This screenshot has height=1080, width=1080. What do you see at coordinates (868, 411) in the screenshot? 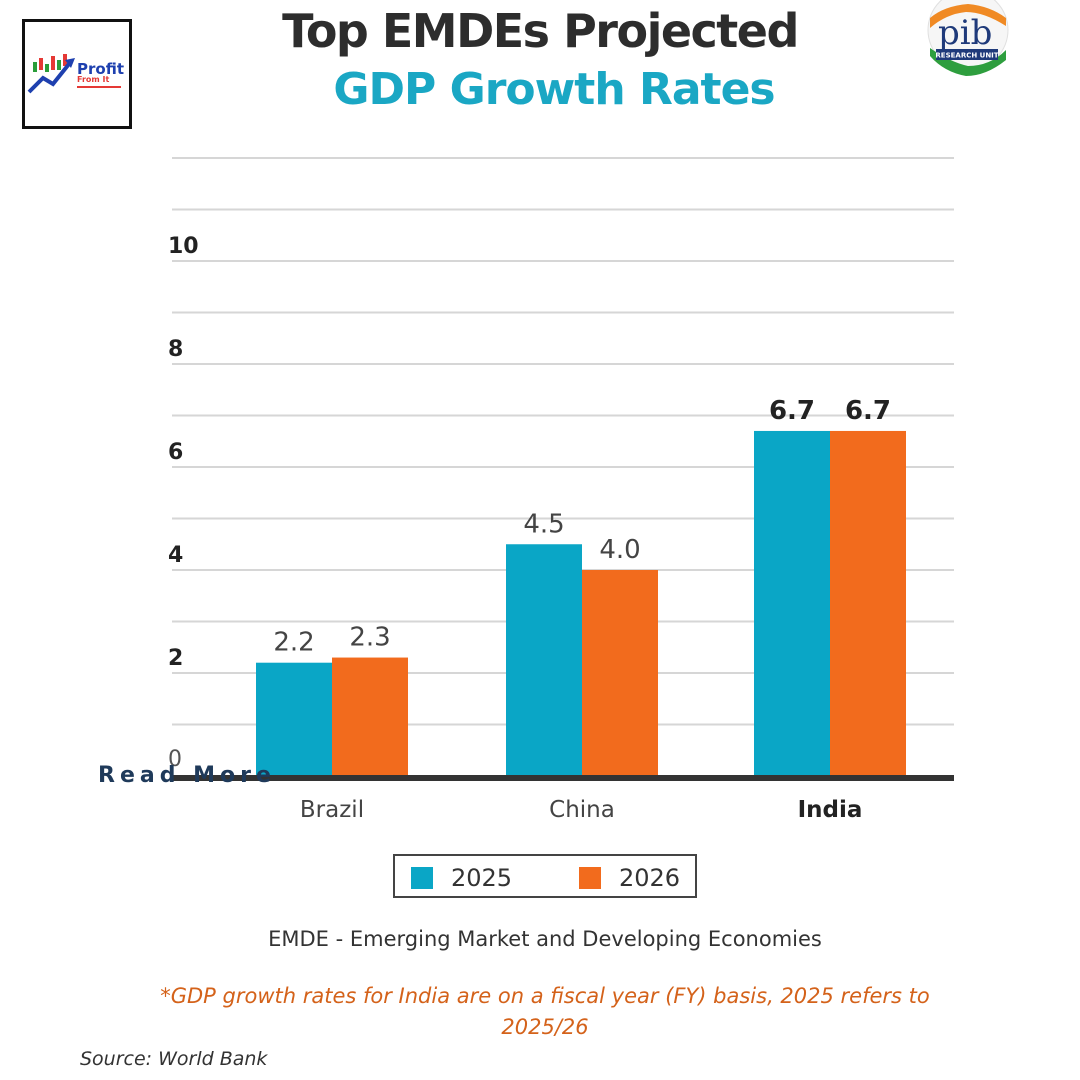
I see `data-label-india-2026: 6.7` at bounding box center [868, 411].